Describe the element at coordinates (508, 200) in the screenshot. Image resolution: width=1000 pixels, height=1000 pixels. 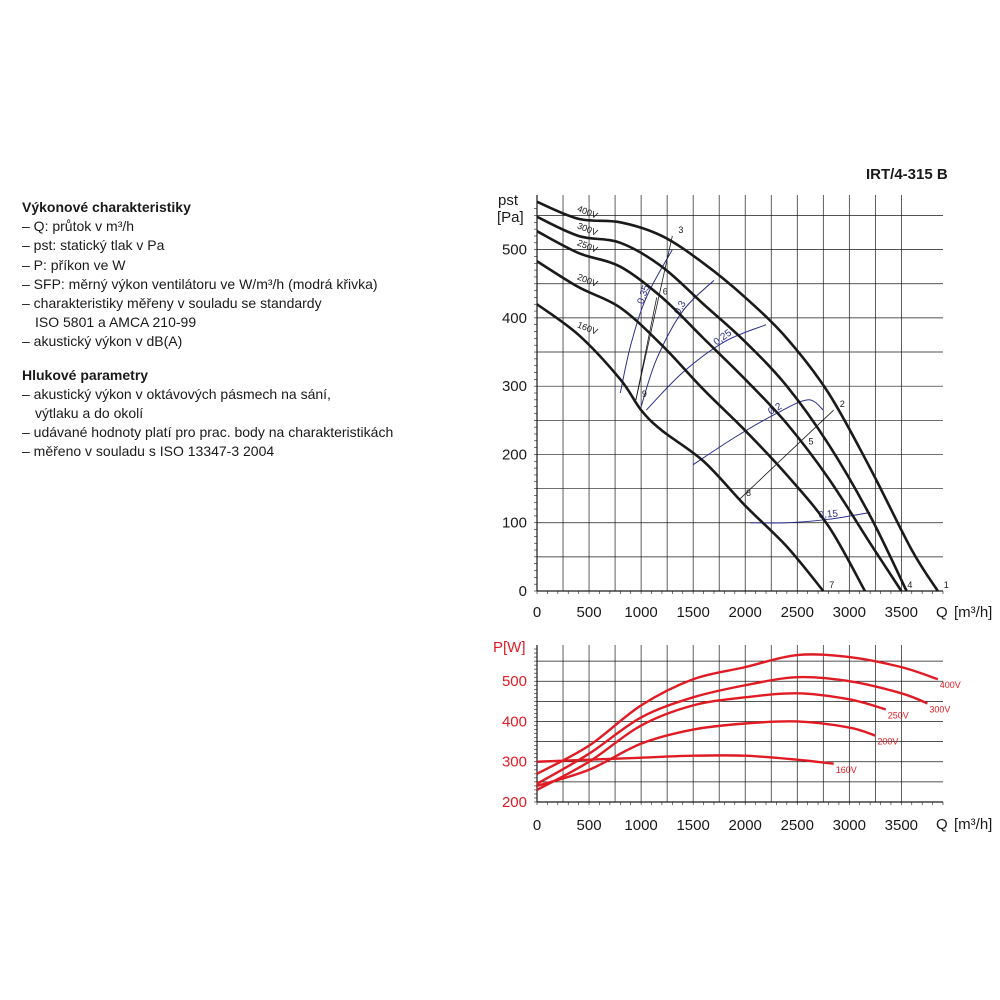
I see `y-axis-title: pst` at that location.